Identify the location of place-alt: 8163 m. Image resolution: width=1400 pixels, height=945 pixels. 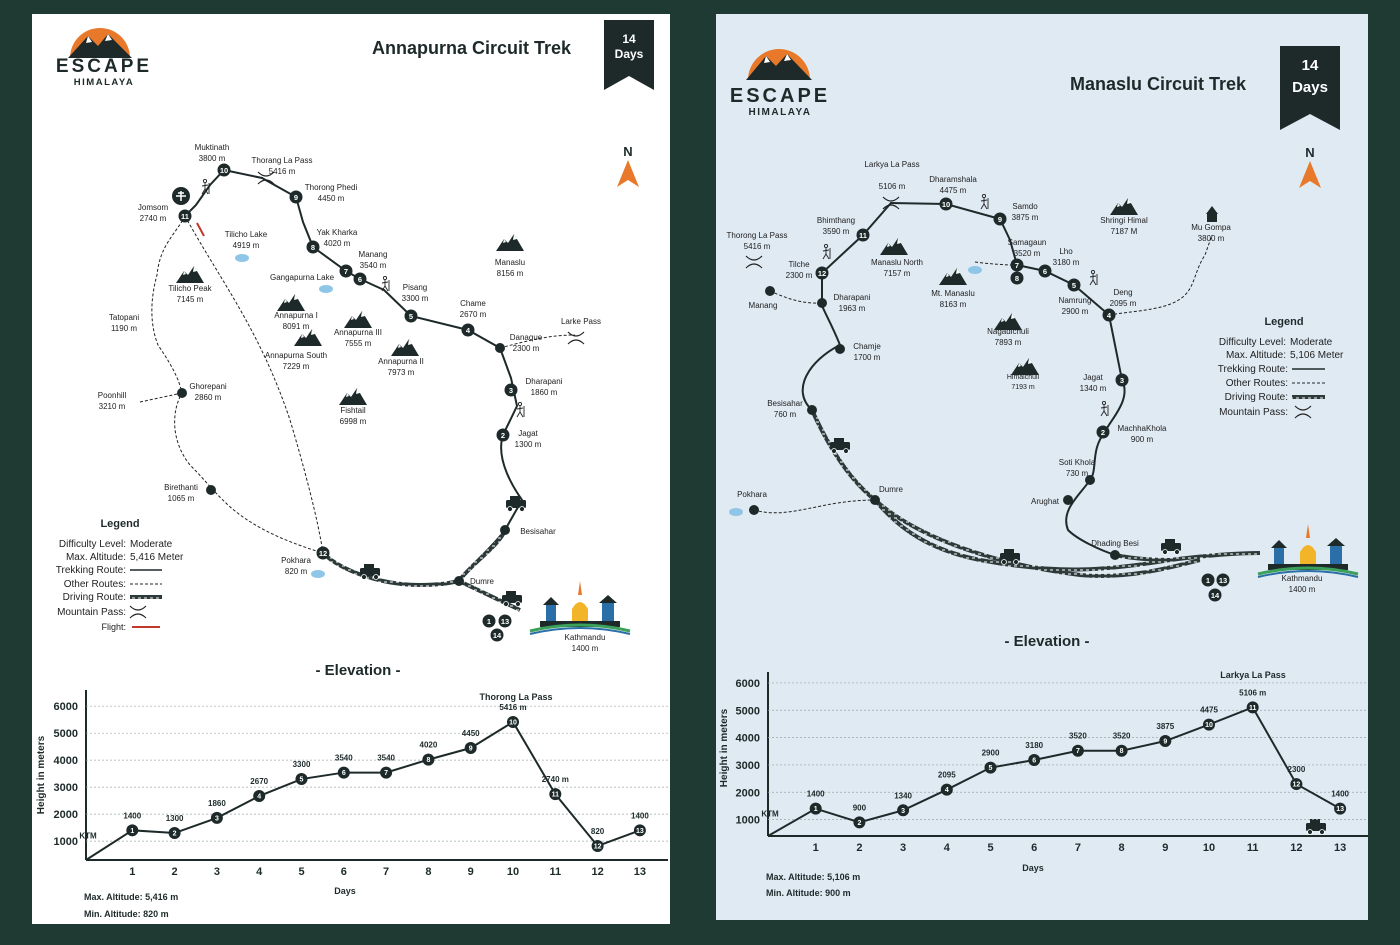
(953, 304).